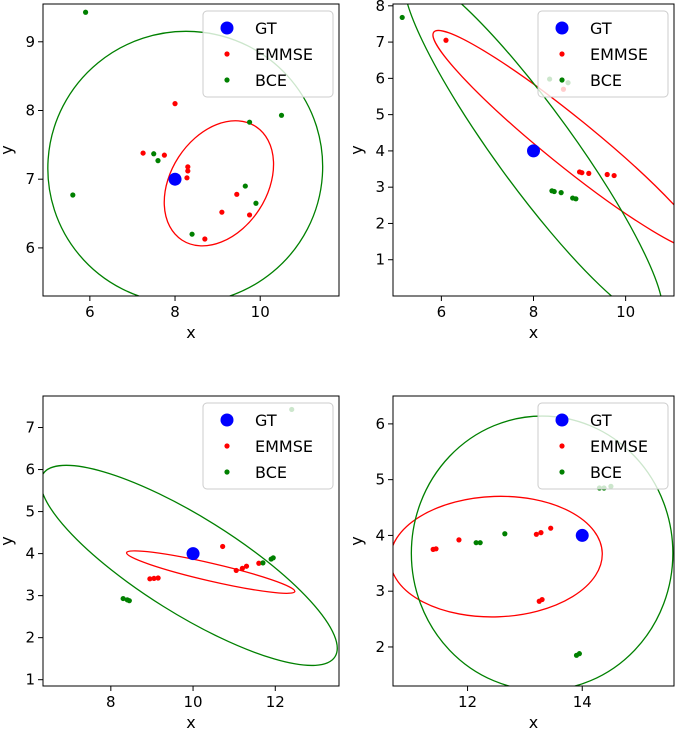  What do you see at coordinates (356, 540) in the screenshot?
I see `y-axis-label: y` at bounding box center [356, 540].